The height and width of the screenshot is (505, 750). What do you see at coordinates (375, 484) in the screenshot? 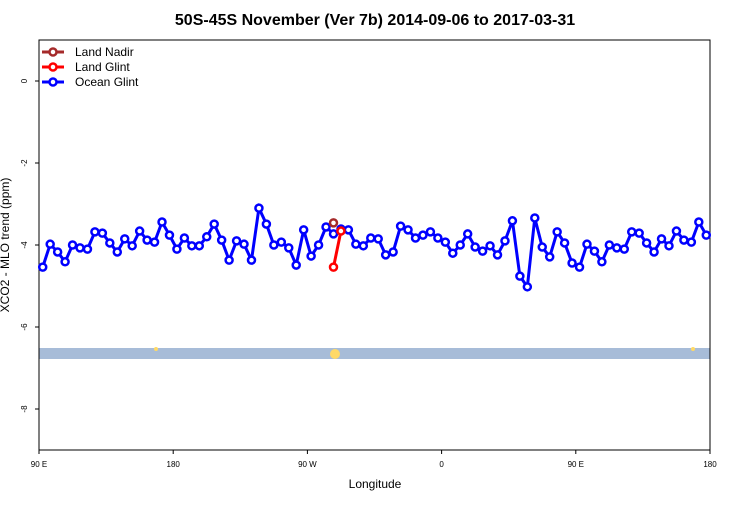
I see `x-axis-label: Longitude` at bounding box center [375, 484].